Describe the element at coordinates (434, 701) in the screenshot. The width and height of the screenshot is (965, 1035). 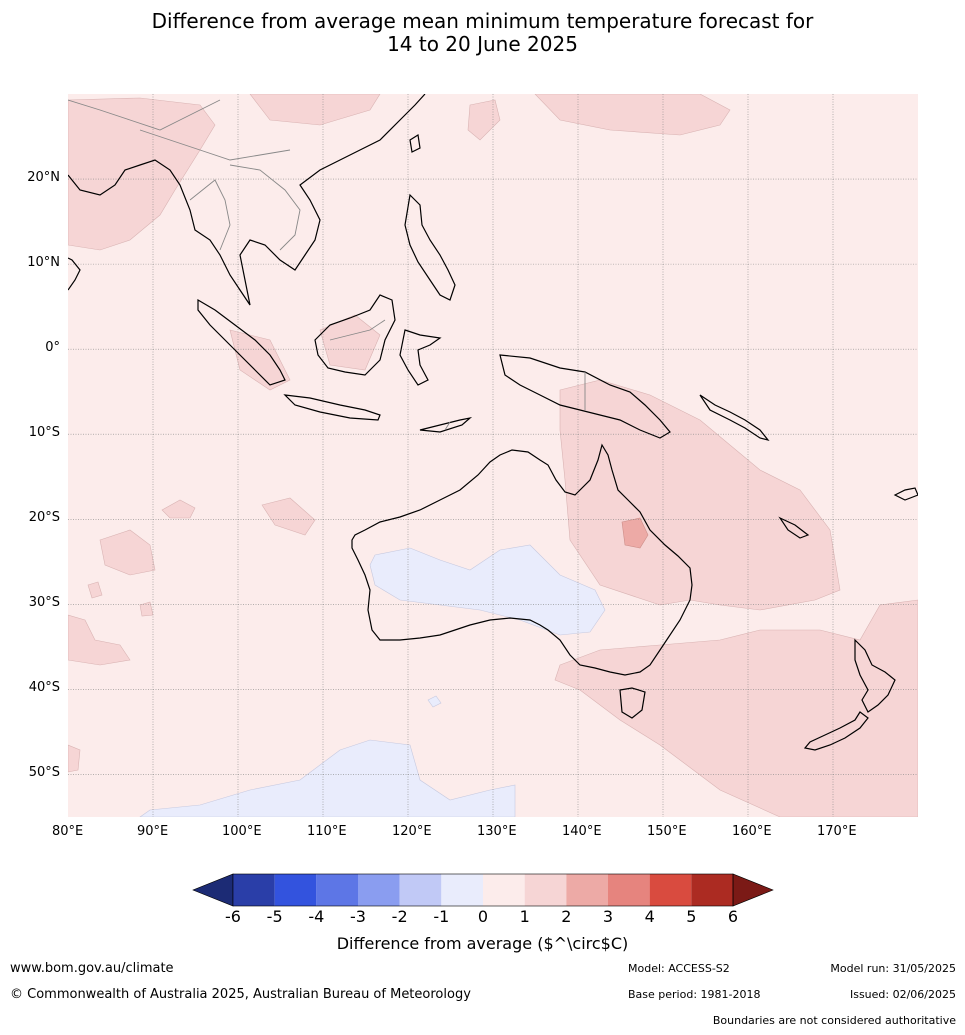
I see `region-cool-small` at that location.